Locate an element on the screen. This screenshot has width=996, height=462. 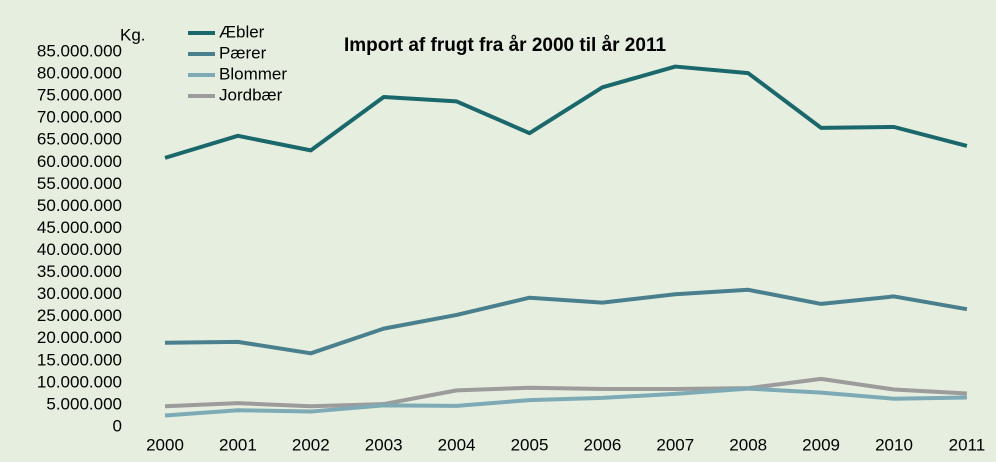
x-tick-label: 2011 is located at coordinates (967, 444).